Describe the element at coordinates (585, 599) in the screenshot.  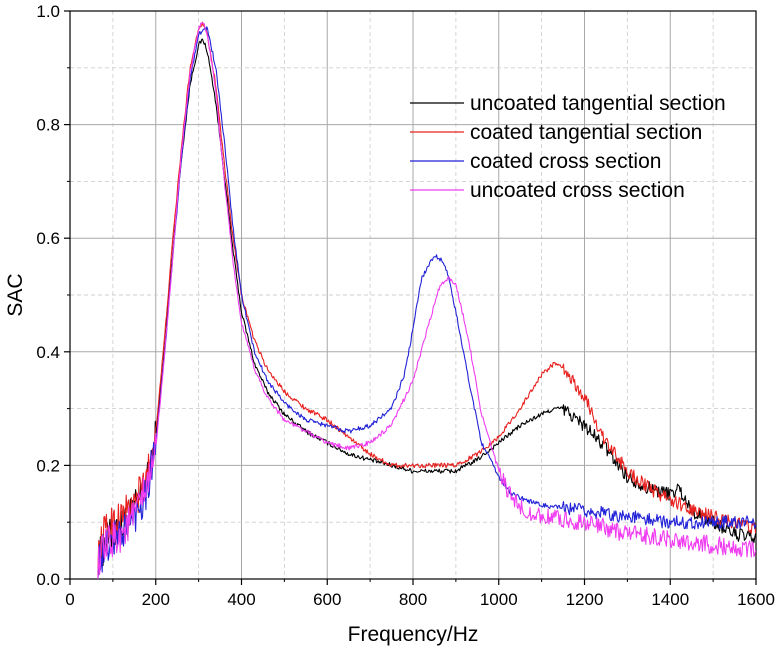
I see `x-tick-label: 1200` at that location.